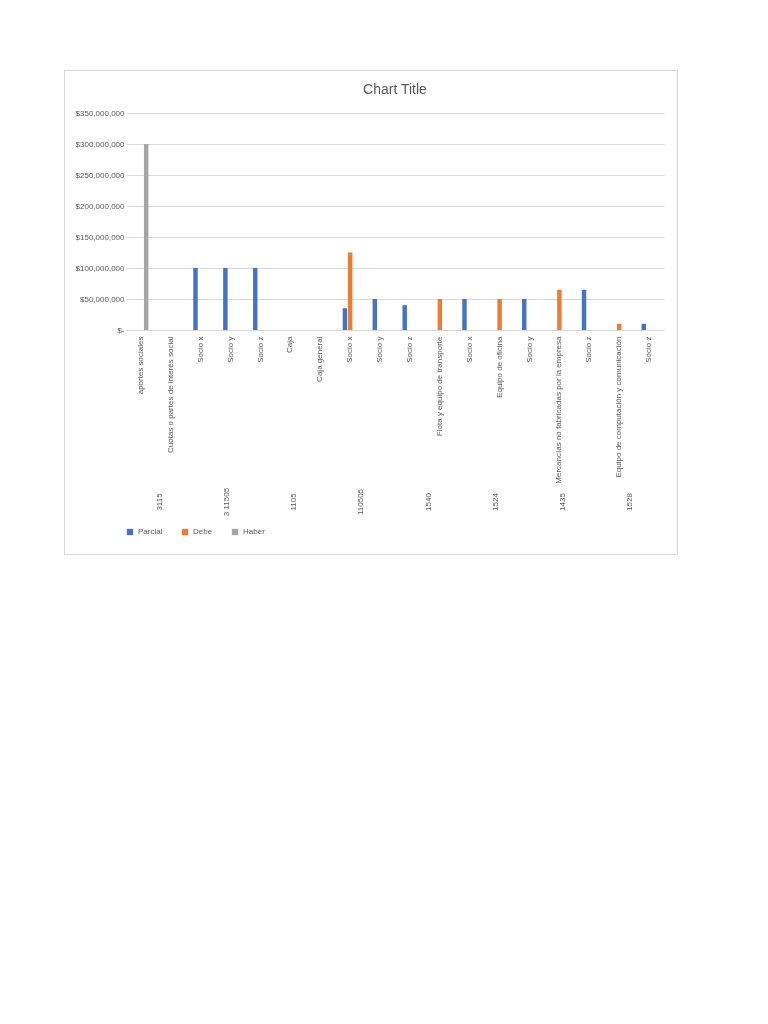 The image size is (768, 1024). What do you see at coordinates (170, 395) in the screenshot?
I see `x-tick-label: Cuotas o partes de interés social` at bounding box center [170, 395].